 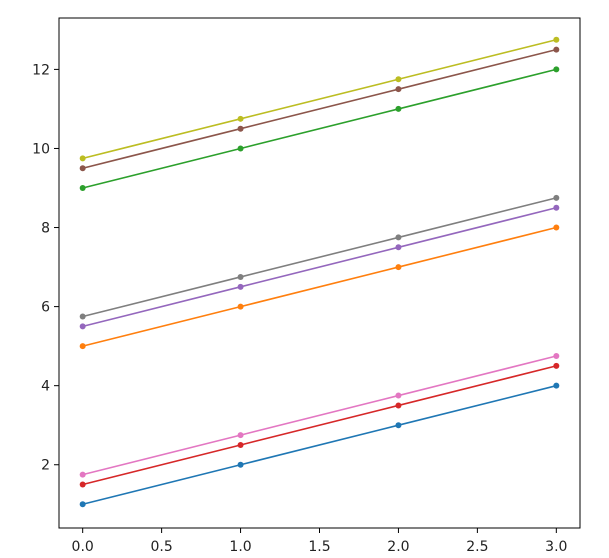 I want to click on y-tick-label-2: 6, so click(x=45, y=308).